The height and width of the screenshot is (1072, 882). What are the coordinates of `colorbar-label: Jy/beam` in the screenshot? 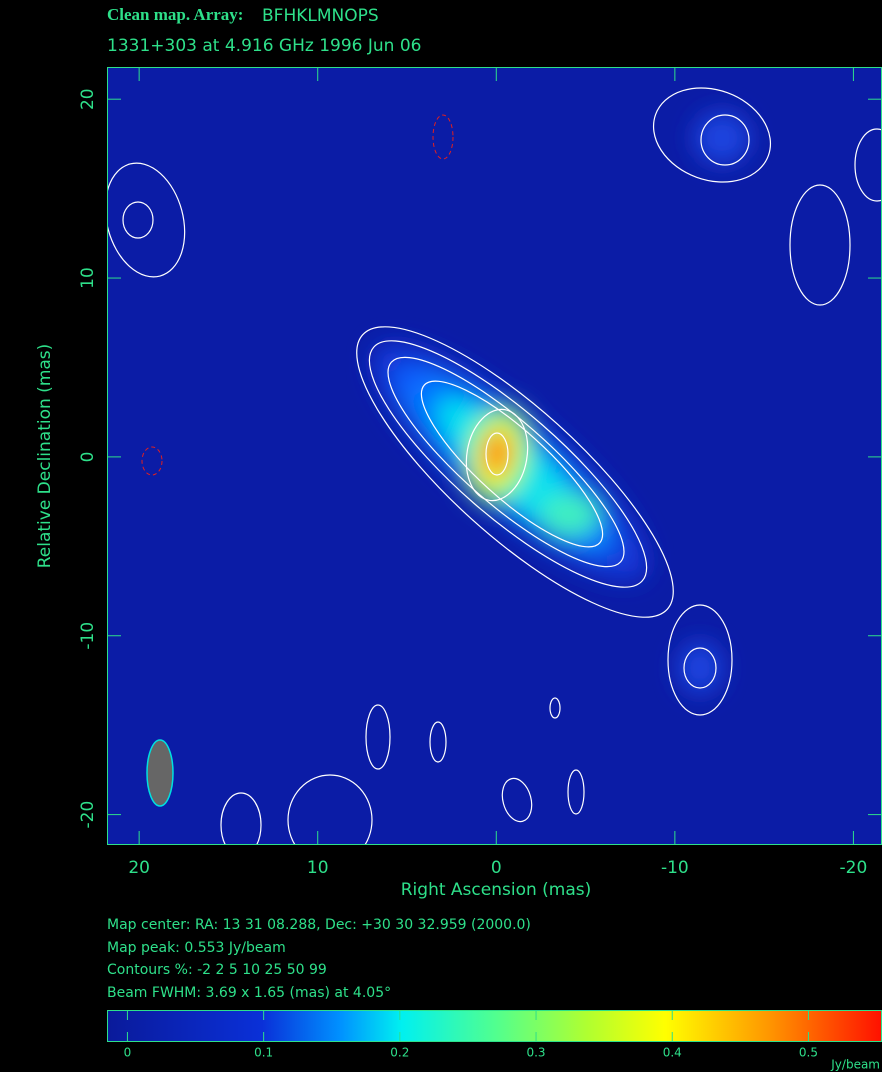 It's located at (855, 1065).